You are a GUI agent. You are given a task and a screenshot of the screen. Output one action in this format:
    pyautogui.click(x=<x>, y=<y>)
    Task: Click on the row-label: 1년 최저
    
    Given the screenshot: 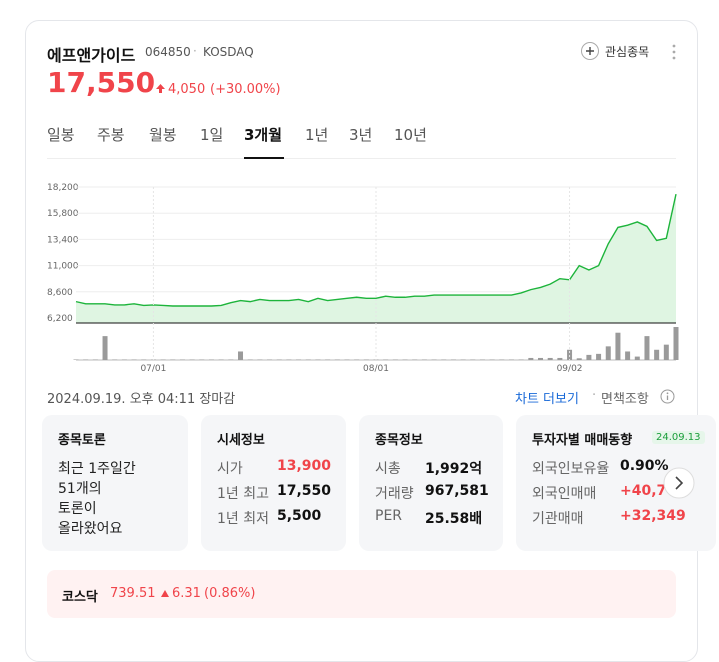 What is the action you would take?
    pyautogui.click(x=243, y=519)
    